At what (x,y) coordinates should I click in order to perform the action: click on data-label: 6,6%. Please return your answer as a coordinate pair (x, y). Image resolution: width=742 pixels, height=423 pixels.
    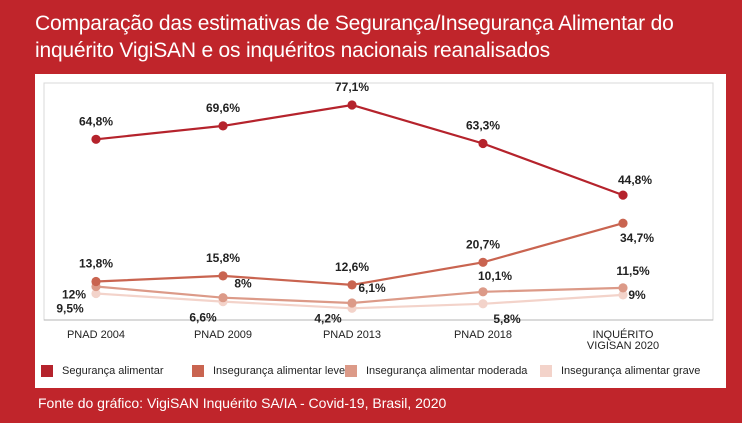
    Looking at the image, I should click on (203, 318).